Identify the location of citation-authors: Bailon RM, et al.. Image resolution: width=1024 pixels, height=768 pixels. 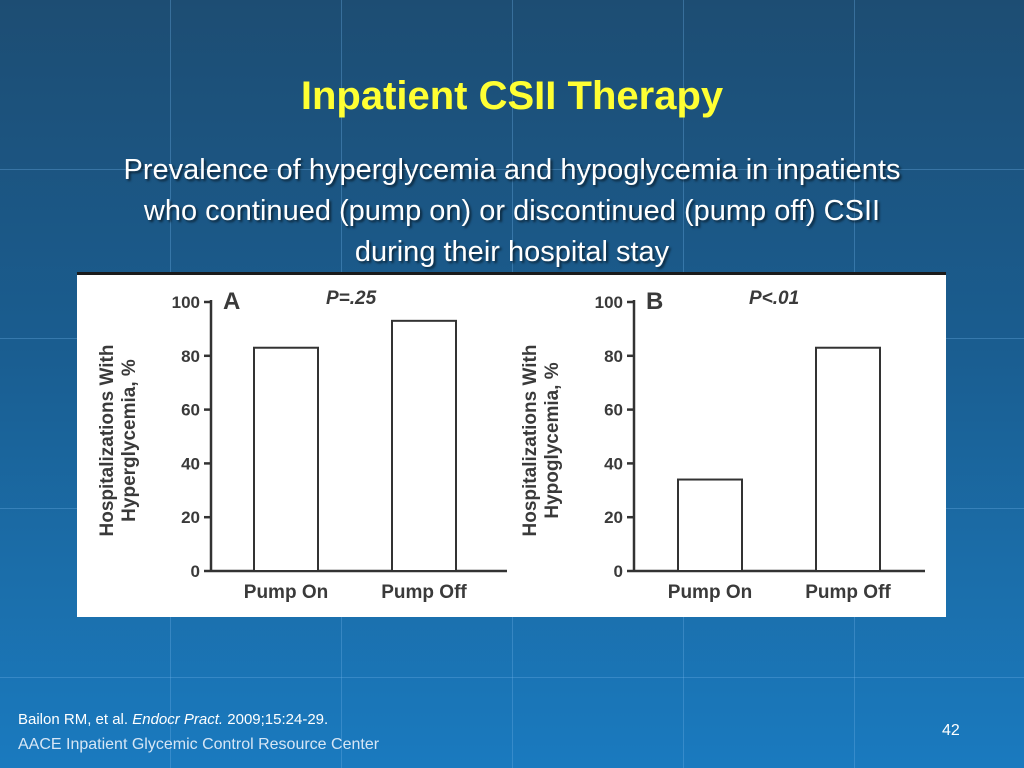
(73, 719).